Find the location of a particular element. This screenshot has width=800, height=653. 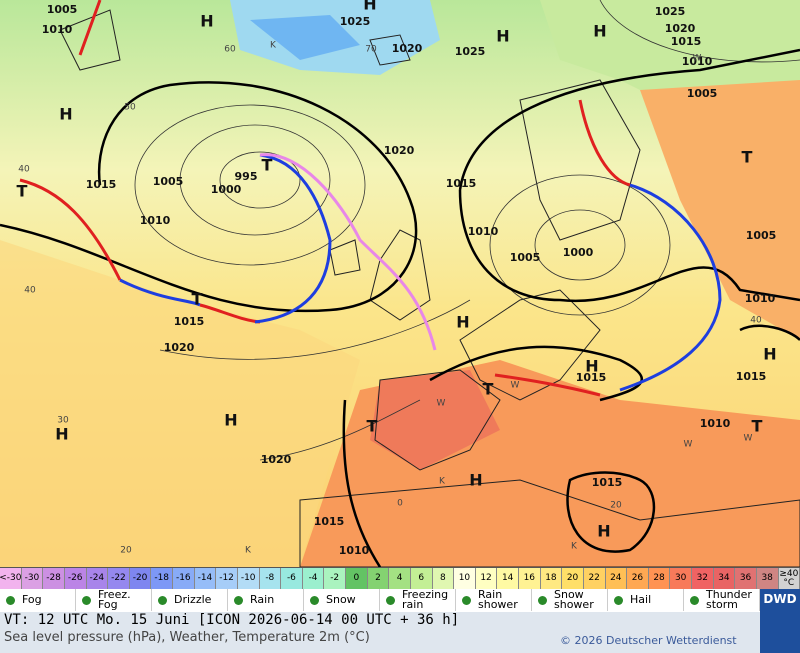

weather-legend-item: Fog is located at coordinates (38, 600).